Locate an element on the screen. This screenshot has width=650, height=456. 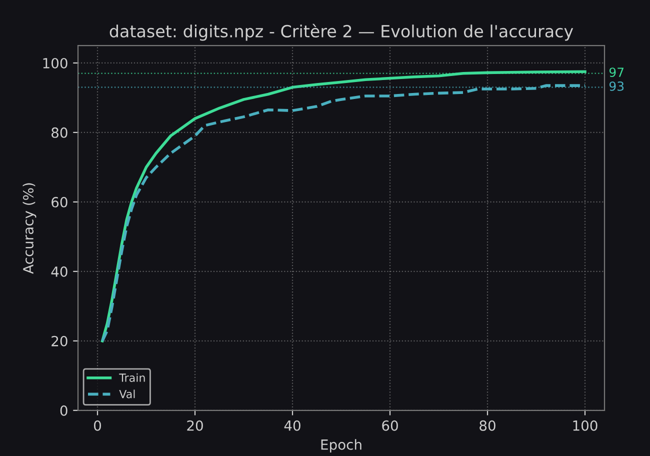
x-tick-label: 80 is located at coordinates (488, 425).